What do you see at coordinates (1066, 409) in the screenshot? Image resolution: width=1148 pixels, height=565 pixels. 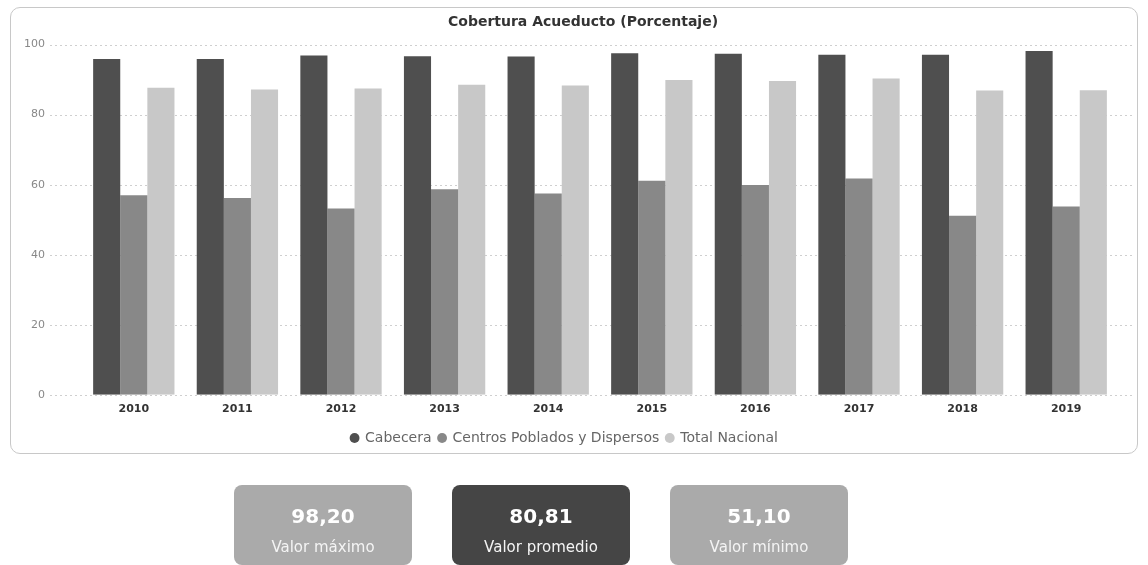 I see `x-tick-label: 2019` at bounding box center [1066, 409].